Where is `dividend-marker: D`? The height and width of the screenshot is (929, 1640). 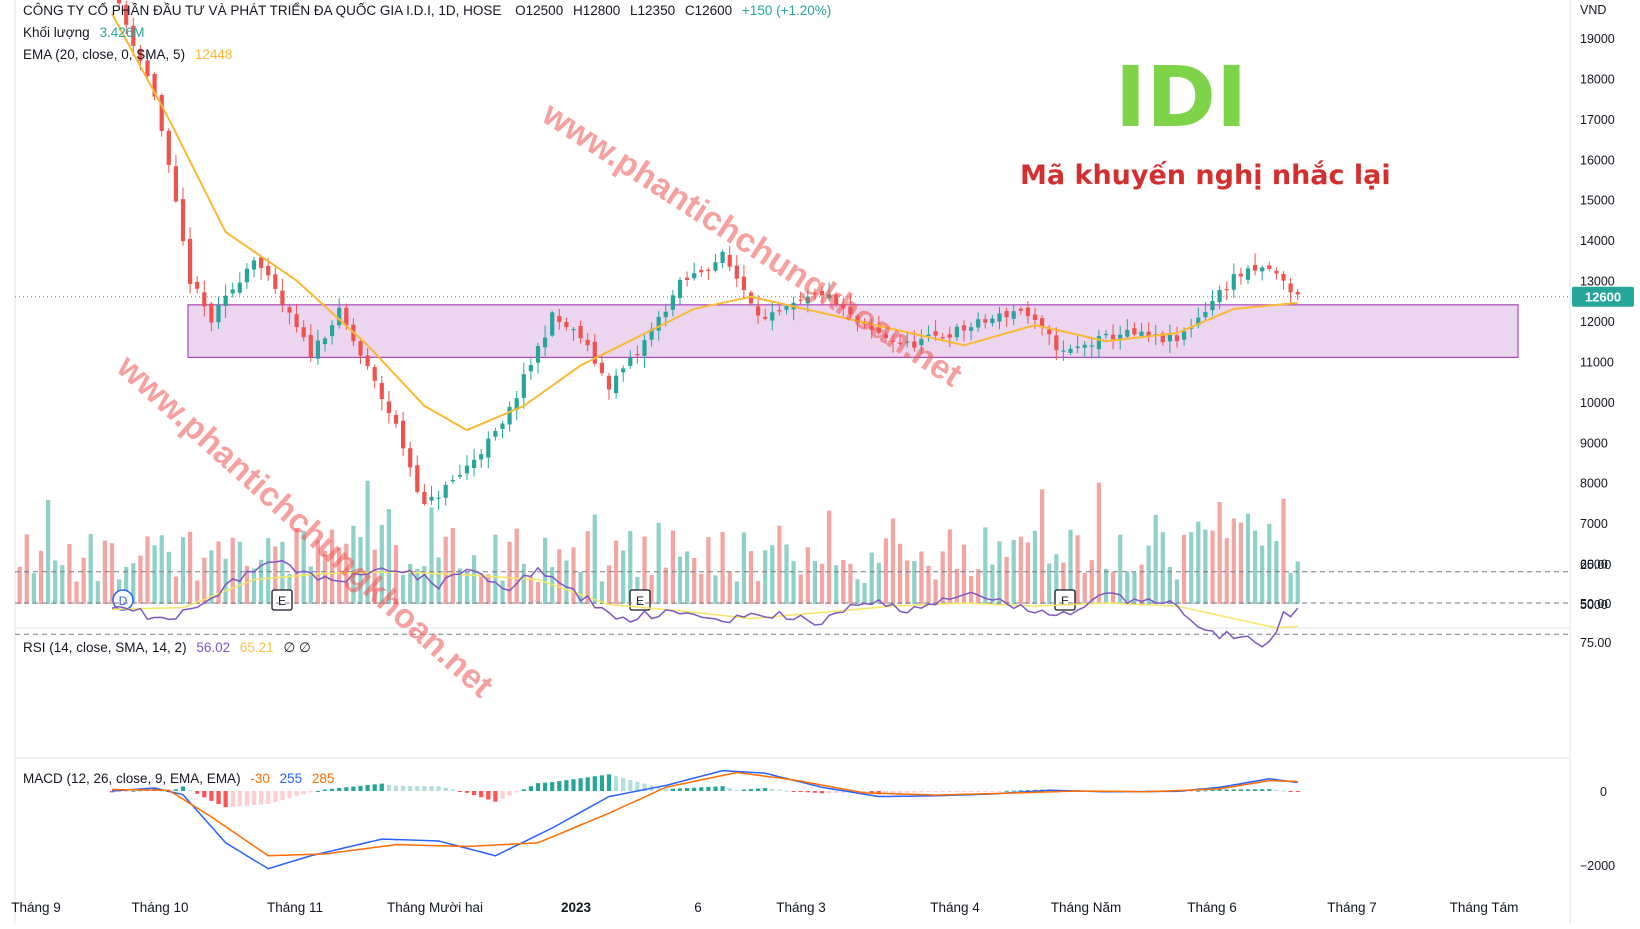
dividend-marker: D is located at coordinates (123, 600).